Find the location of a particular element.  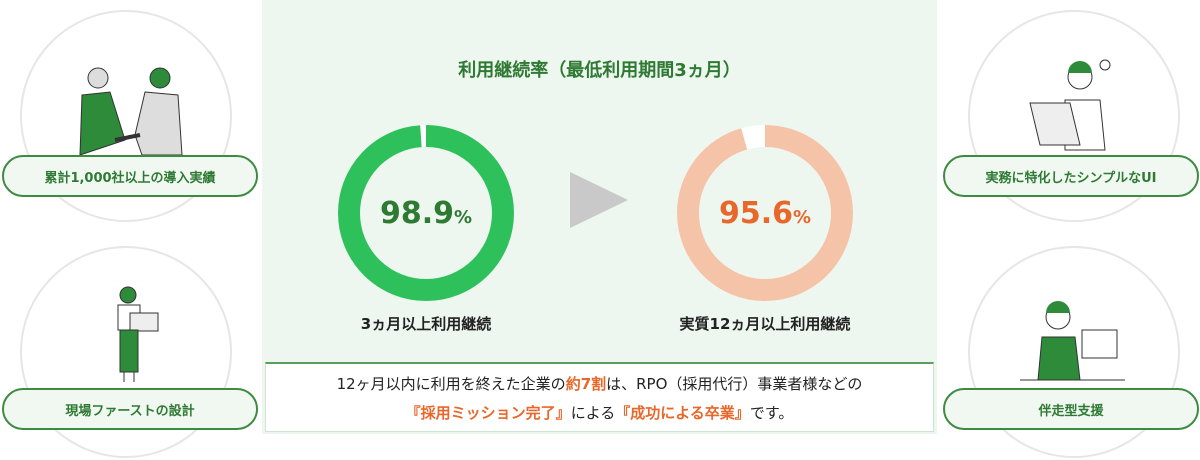

value: 98.9 is located at coordinates (416, 213).